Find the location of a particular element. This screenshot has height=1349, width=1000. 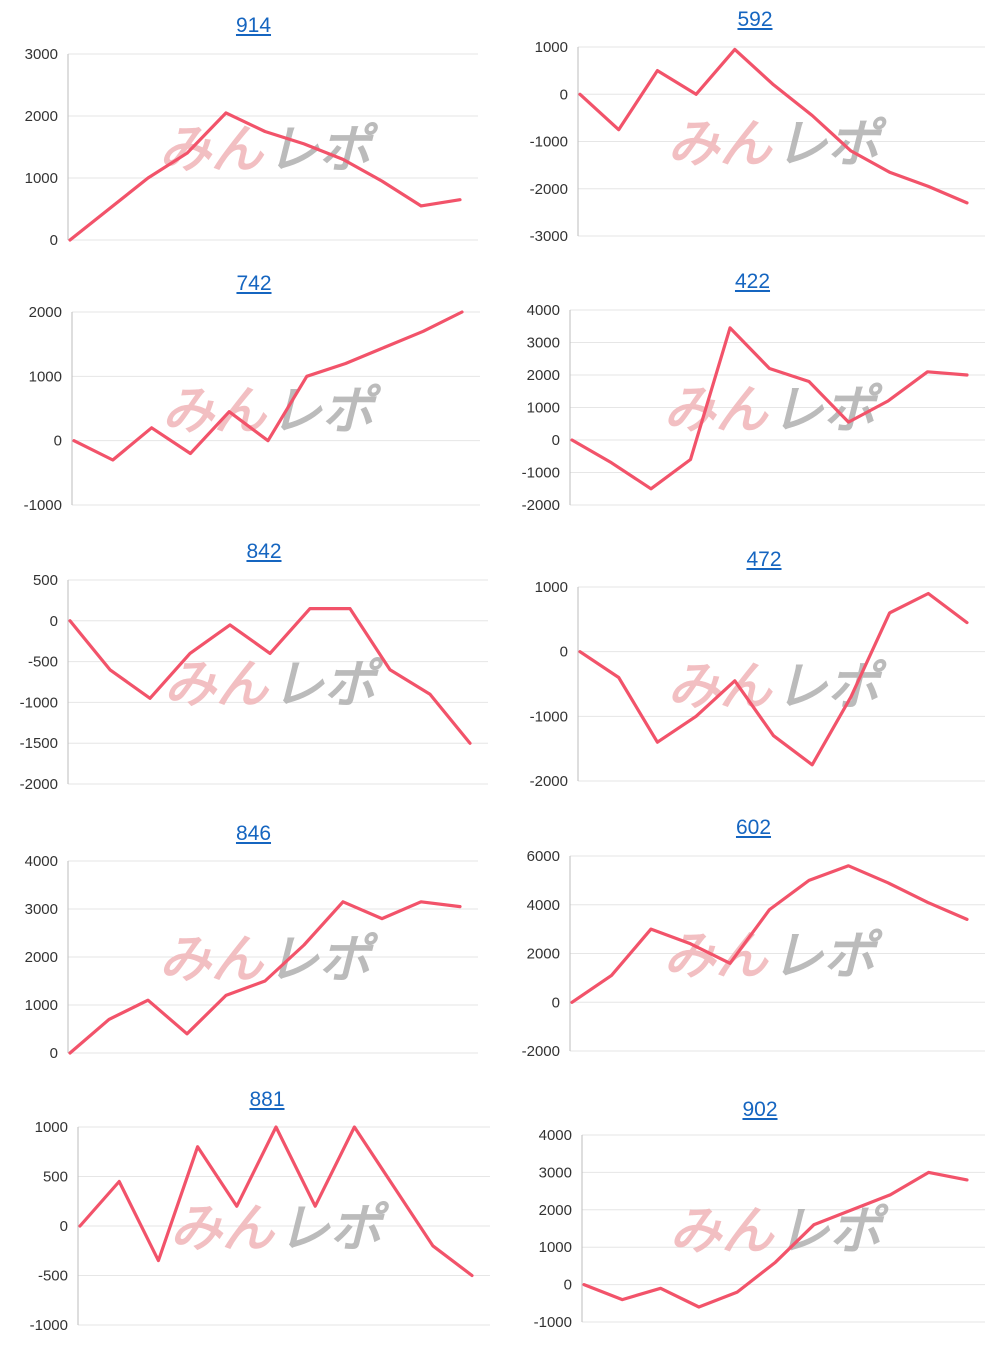

chart-title-link: 902 is located at coordinates (760, 1109).